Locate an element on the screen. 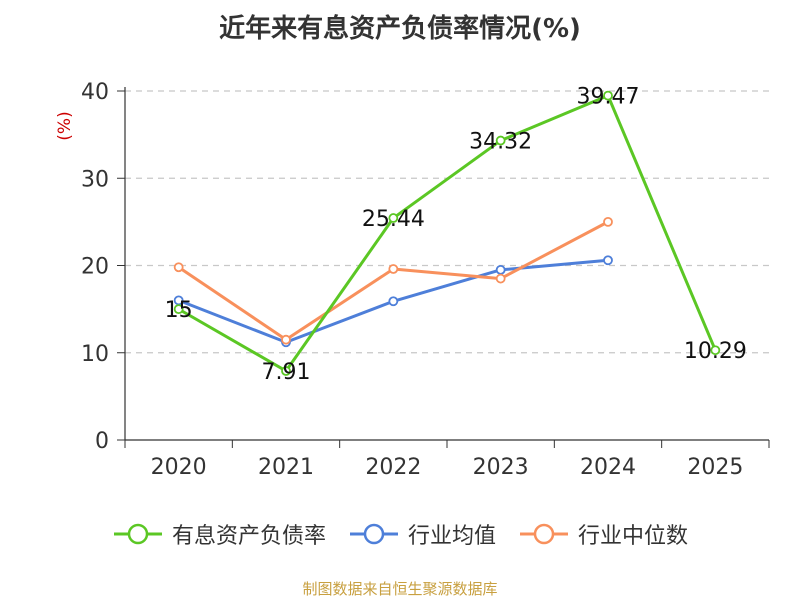  x-tick-label: 2022 is located at coordinates (393, 467).